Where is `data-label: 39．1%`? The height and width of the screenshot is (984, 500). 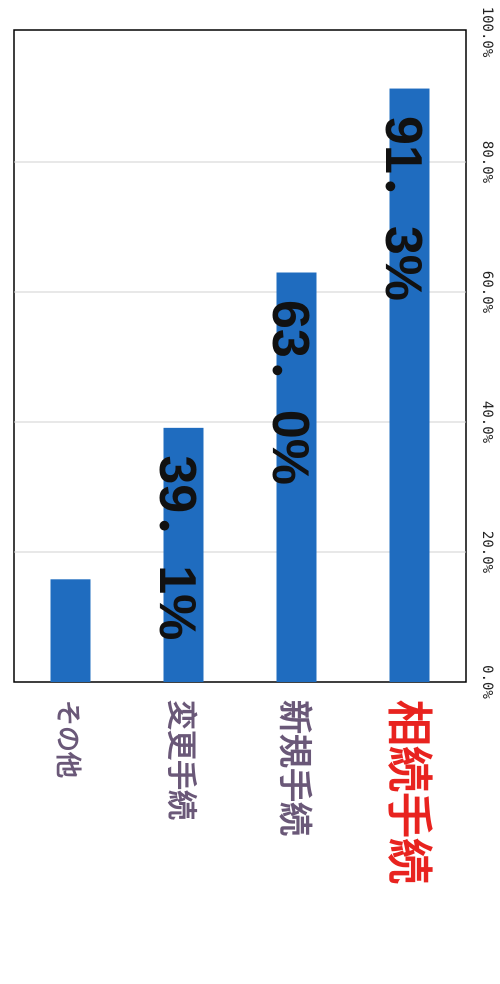
data-label: 39．1% is located at coordinates (177, 547).